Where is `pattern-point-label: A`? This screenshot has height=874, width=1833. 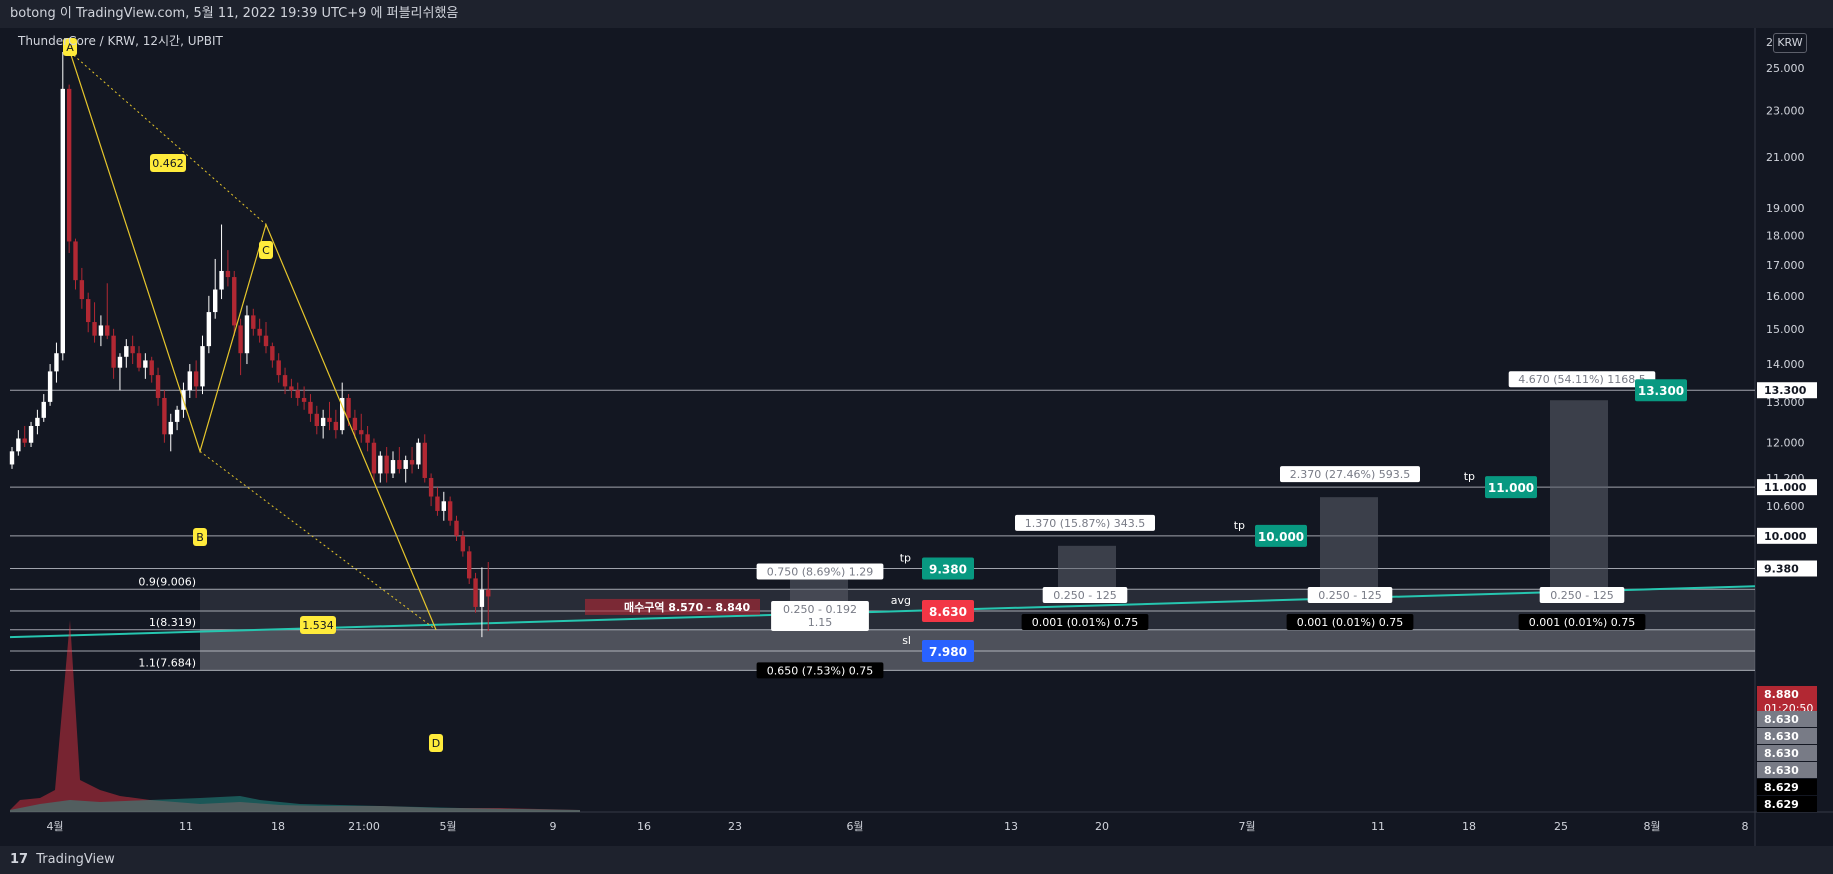
pattern-point-label: A is located at coordinates (70, 47).